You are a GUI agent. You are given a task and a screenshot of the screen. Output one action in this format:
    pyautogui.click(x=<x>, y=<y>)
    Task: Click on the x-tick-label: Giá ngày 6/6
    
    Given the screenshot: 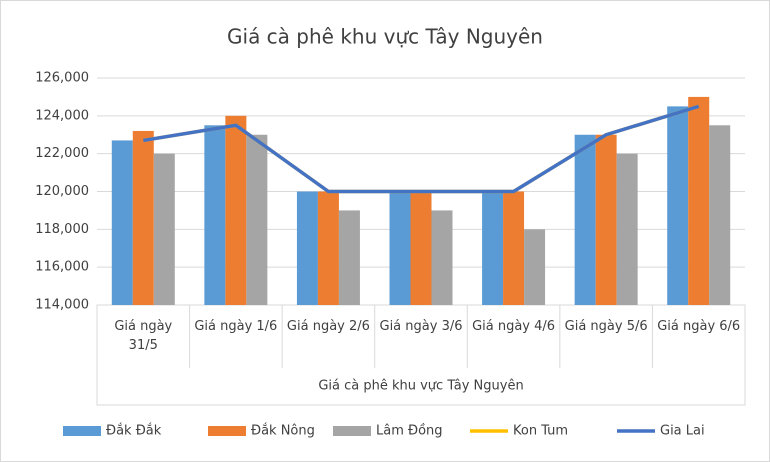 What is the action you would take?
    pyautogui.click(x=699, y=326)
    